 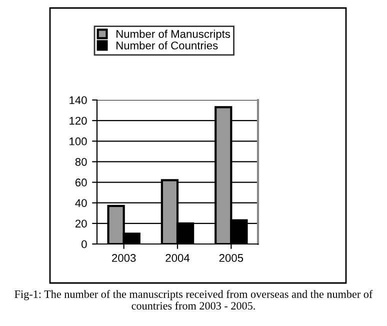 What do you see at coordinates (81, 182) in the screenshot?
I see `y-tick-label: 60` at bounding box center [81, 182].